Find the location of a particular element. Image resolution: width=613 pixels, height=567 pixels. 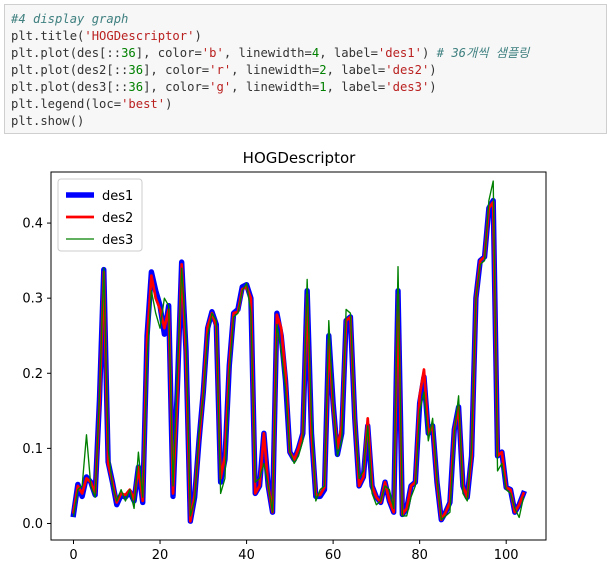

code-token: plt.show() is located at coordinates (48, 121).